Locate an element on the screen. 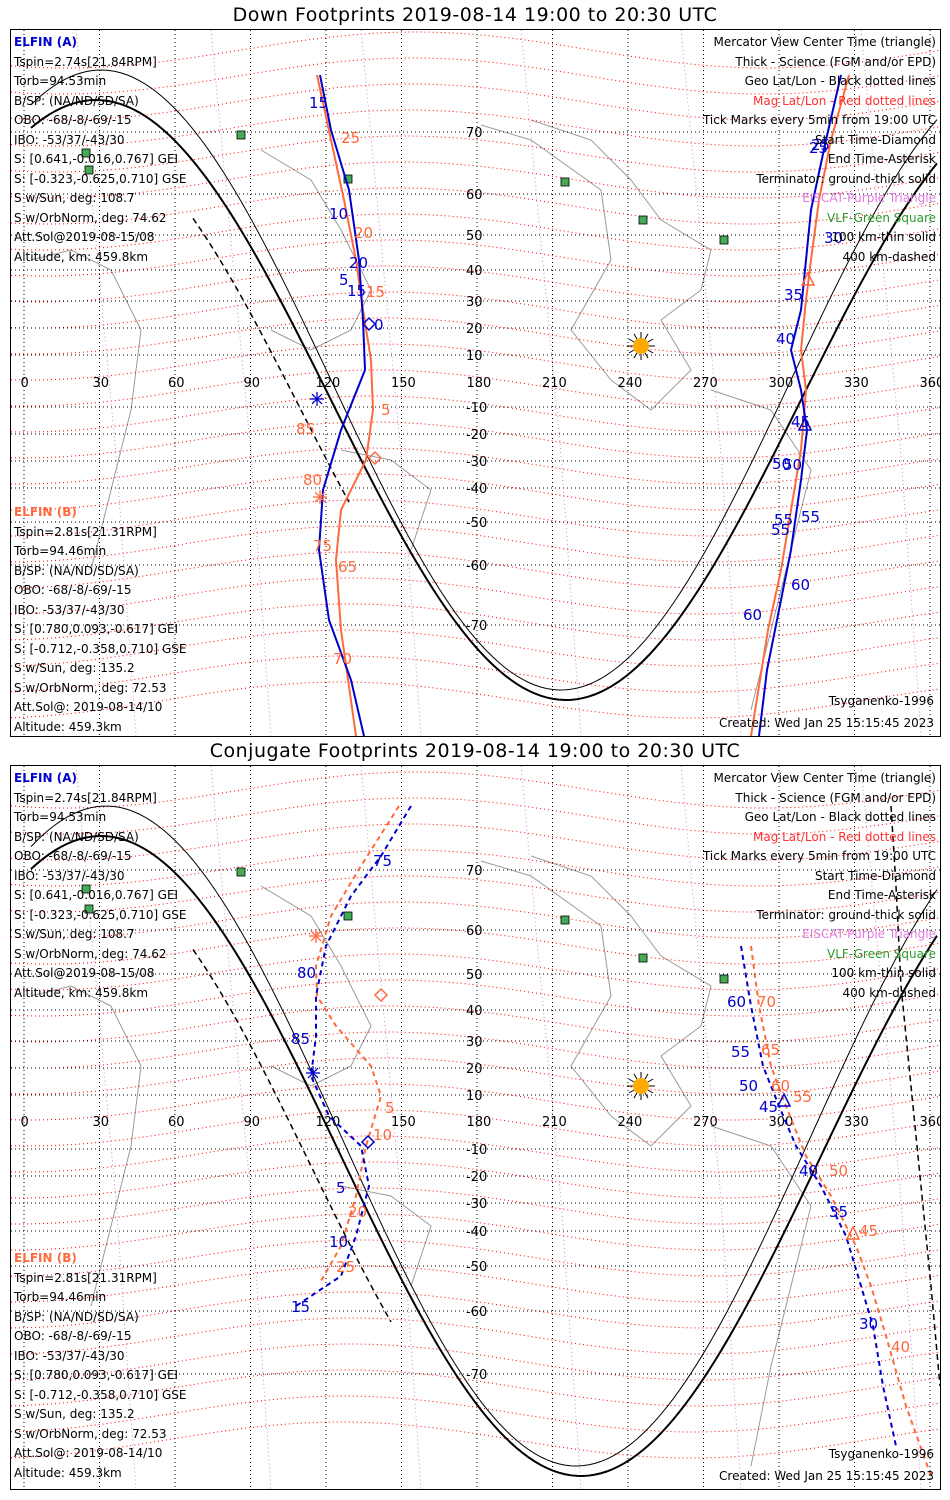  elfin-a-tick-label: 30 is located at coordinates (833, 238).